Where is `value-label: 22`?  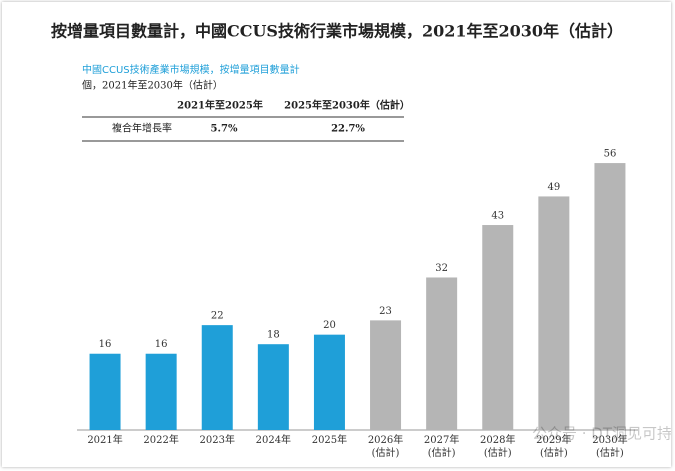 value-label: 22 is located at coordinates (217, 316).